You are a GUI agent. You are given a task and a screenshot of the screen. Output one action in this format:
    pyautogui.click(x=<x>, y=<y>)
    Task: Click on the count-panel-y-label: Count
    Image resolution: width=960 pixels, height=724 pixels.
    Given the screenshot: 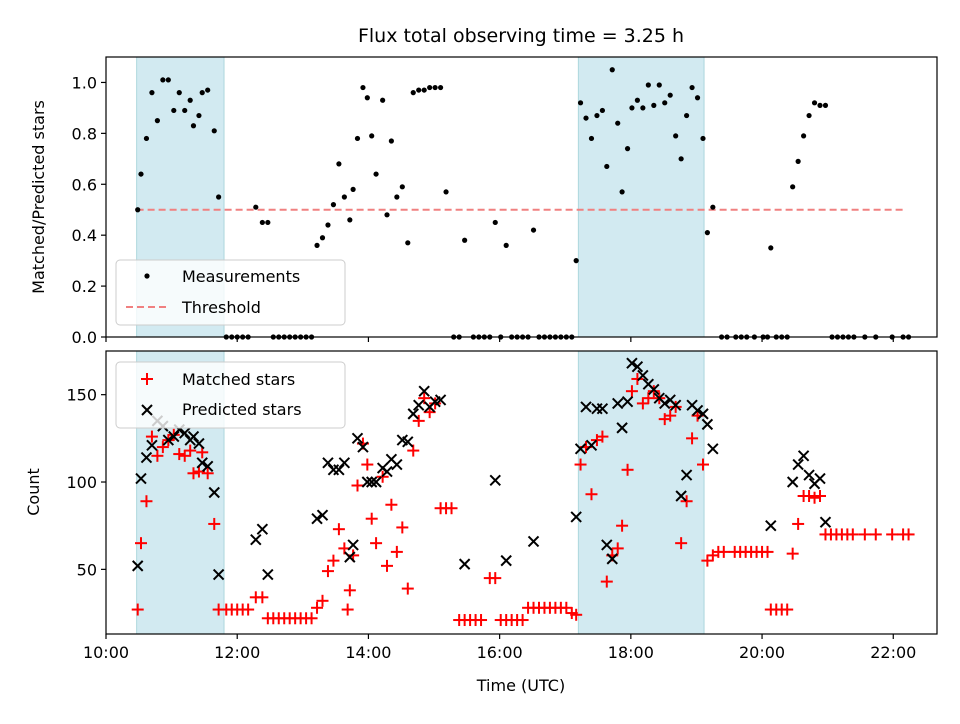 What is the action you would take?
    pyautogui.click(x=33, y=492)
    